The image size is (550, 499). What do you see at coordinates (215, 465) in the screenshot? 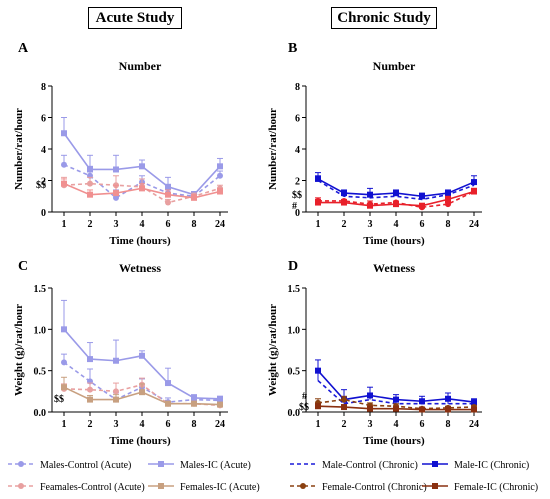
I see `legend-label: Males-IC (Acute)` at bounding box center [215, 465].